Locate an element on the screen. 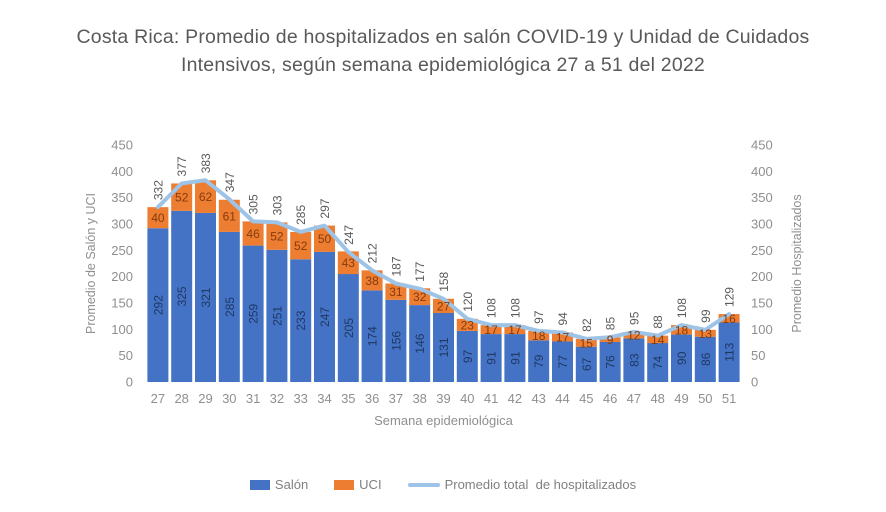 The height and width of the screenshot is (512, 886). salon-bar-label: 259 is located at coordinates (254, 313).